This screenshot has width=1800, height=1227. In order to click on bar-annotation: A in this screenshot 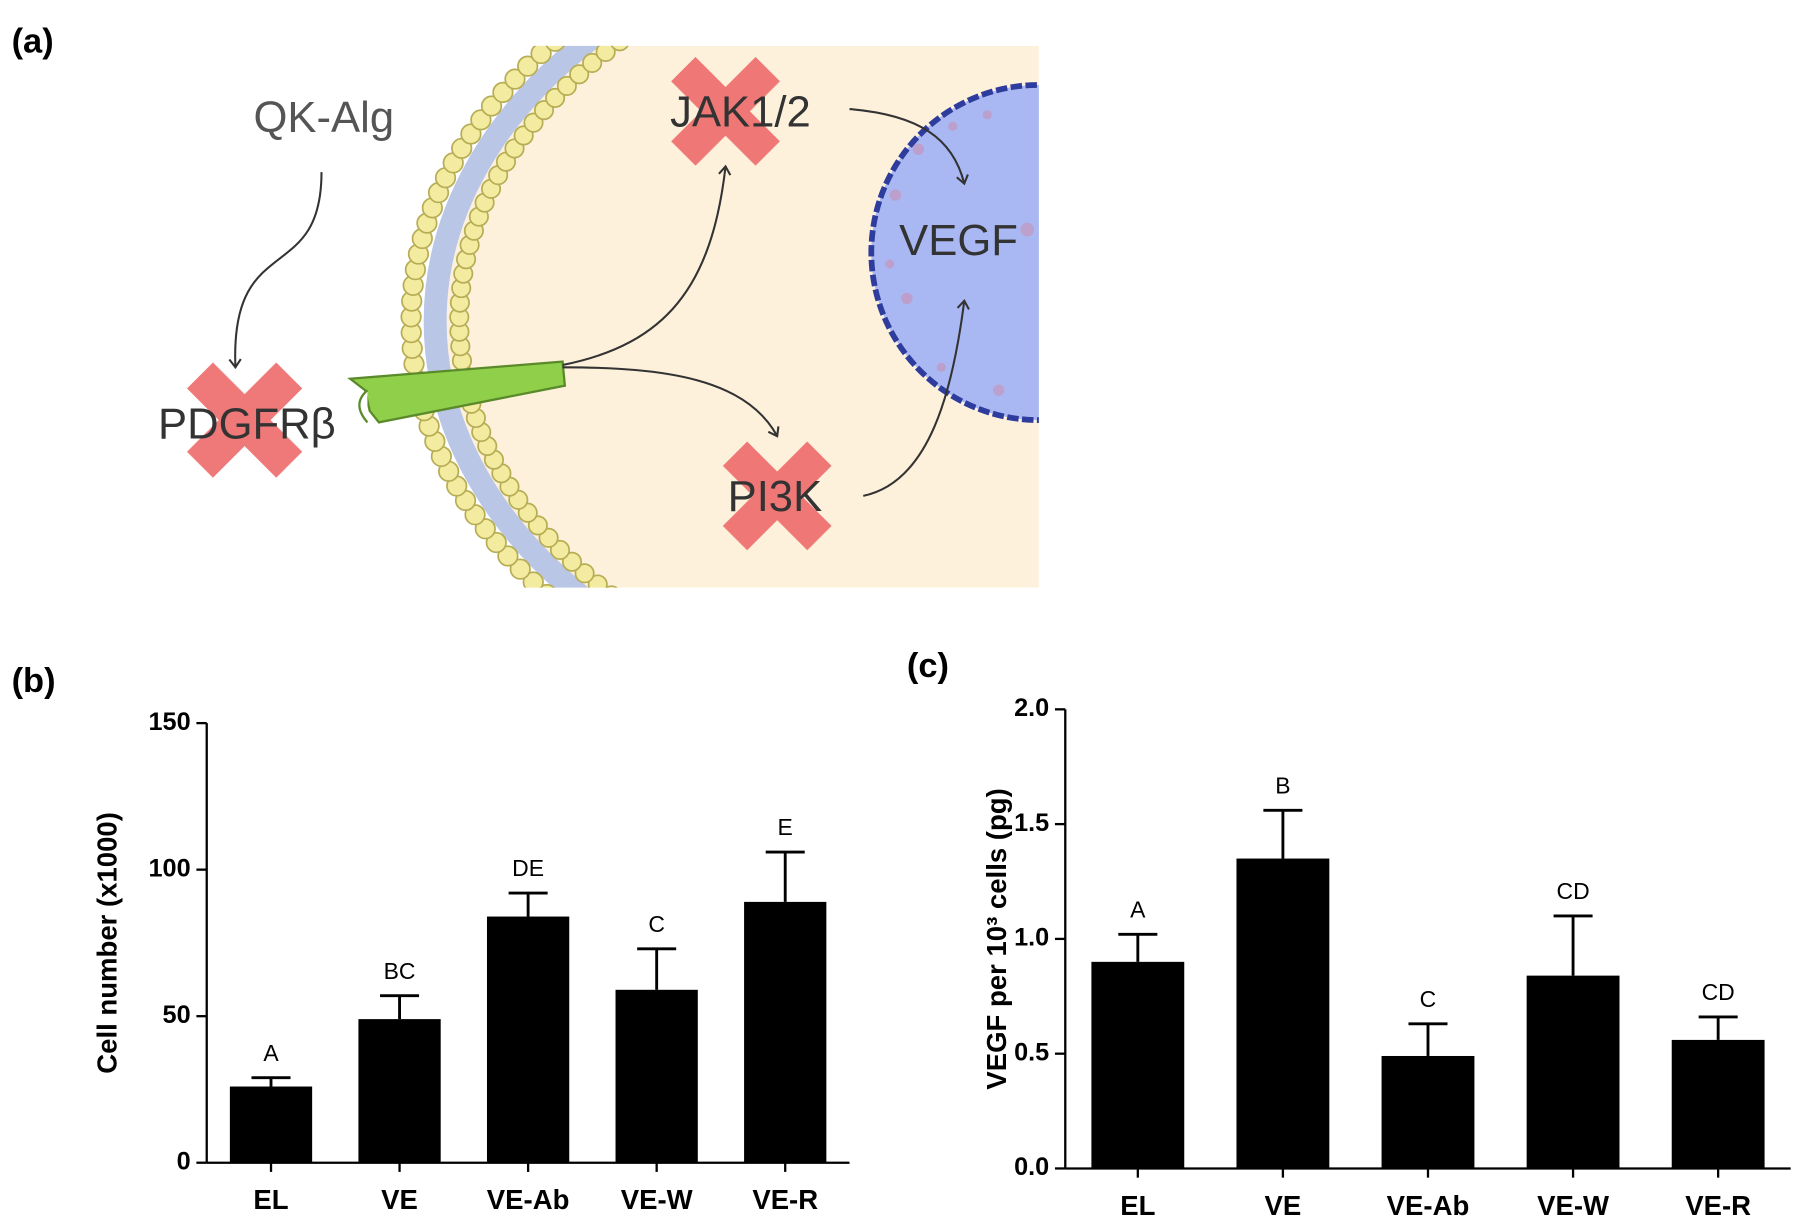, I will do `click(271, 1053)`.